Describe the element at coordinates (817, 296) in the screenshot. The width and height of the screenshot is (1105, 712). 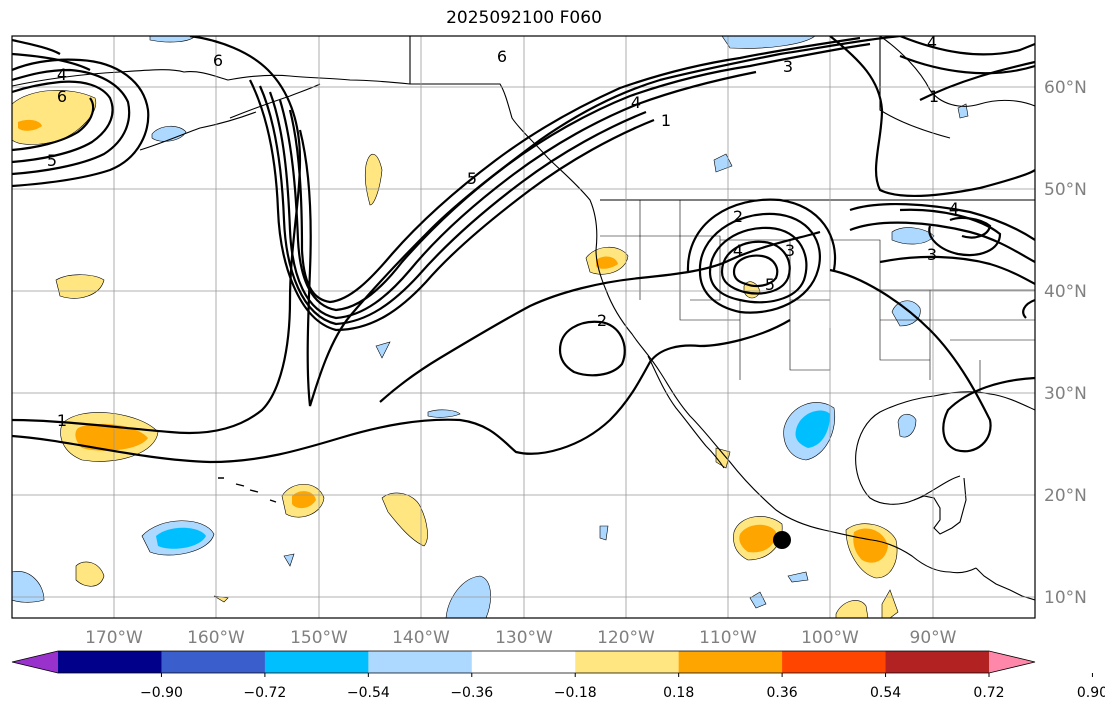
I see `state-borders` at that location.